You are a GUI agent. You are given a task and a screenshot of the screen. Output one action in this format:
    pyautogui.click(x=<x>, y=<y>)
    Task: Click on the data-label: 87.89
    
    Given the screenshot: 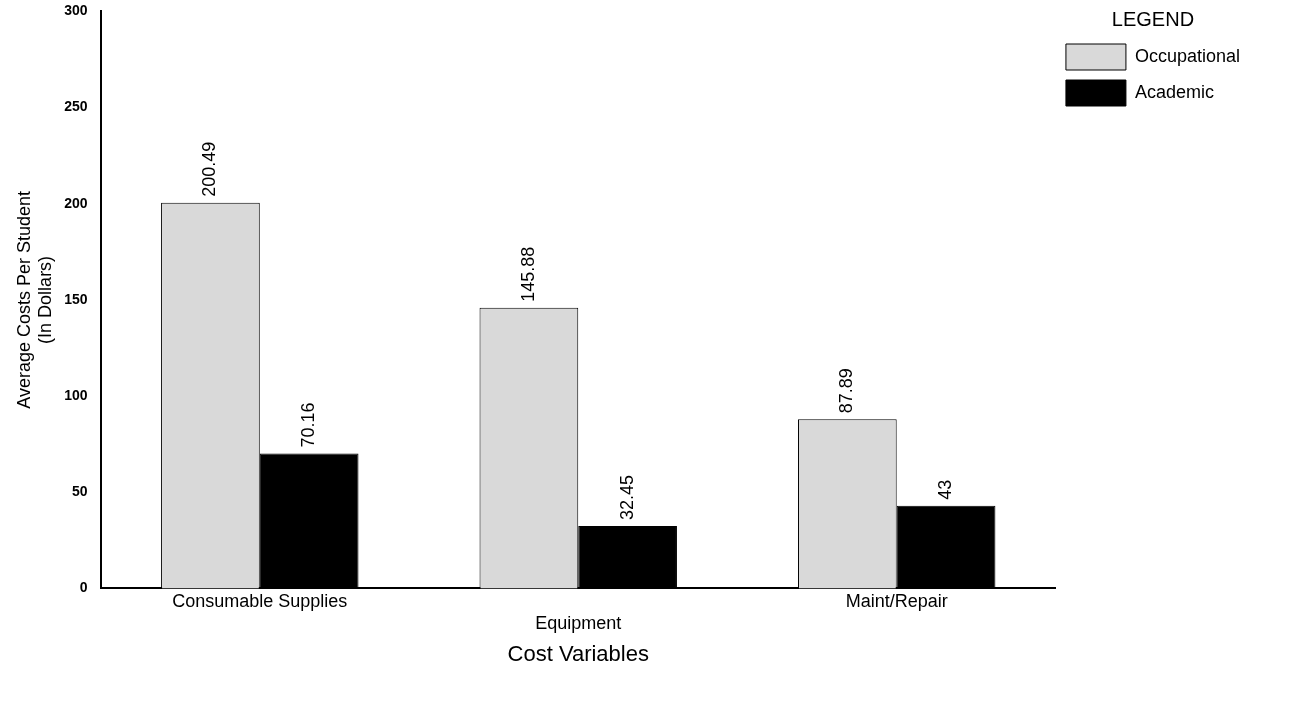 What is the action you would take?
    pyautogui.click(x=846, y=391)
    